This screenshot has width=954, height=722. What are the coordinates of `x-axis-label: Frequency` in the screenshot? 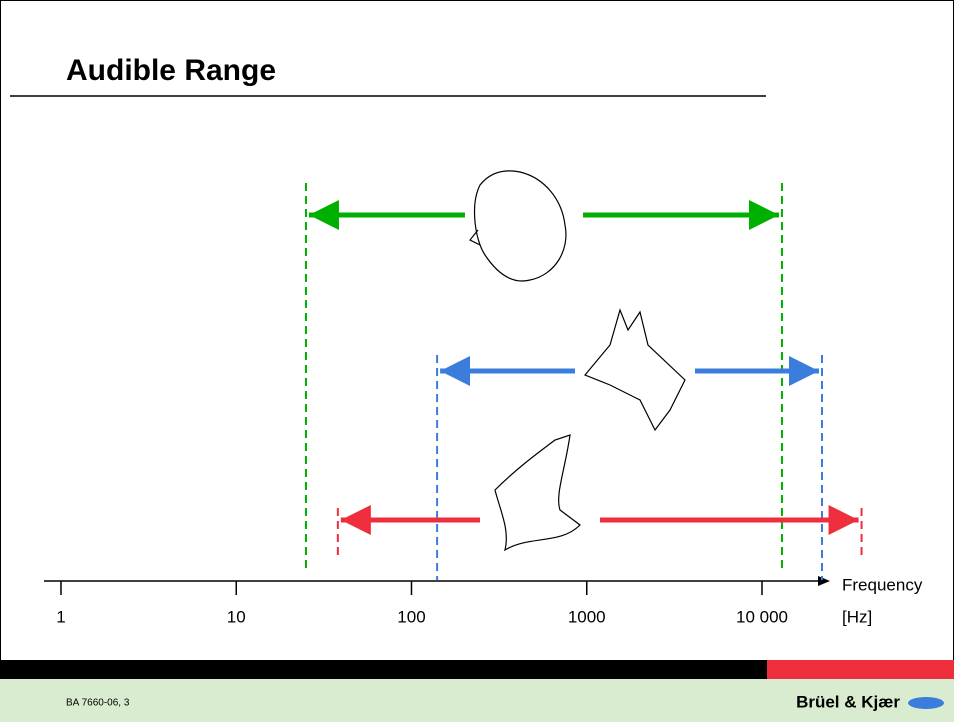 It's located at (882, 584).